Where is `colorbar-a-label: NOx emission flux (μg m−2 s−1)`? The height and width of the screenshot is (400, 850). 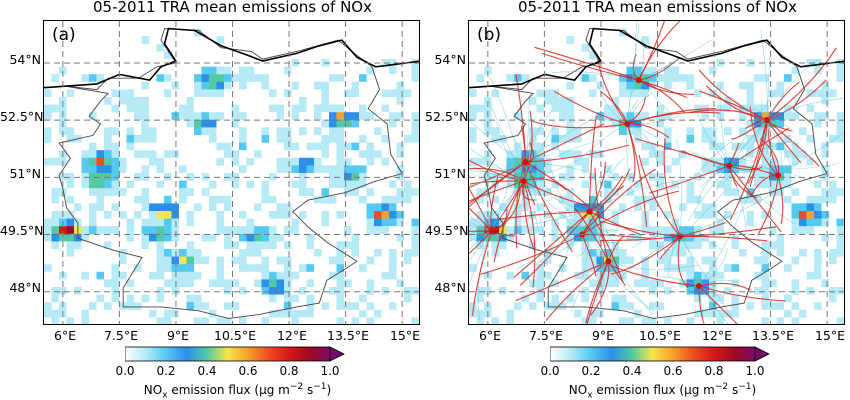
colorbar-a-label: NOx emission flux (μg m−2 s−1) is located at coordinates (237, 391).